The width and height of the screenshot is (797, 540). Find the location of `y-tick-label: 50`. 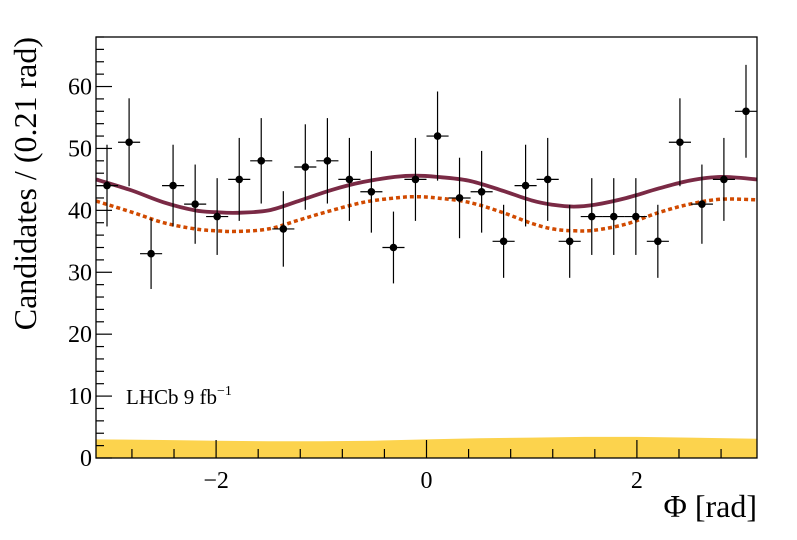

y-tick-label: 50 is located at coordinates (80, 149).